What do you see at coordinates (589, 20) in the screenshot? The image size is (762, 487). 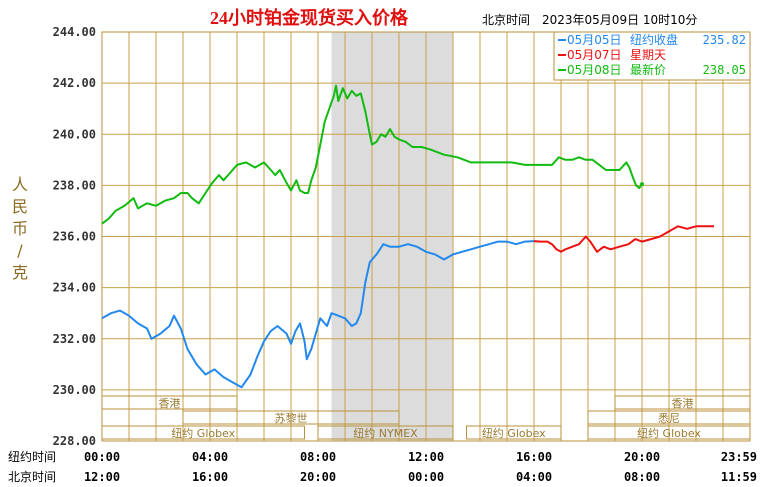 I see `chart-subtitle: 北京时间 2023年05月09日 10时10分` at bounding box center [589, 20].